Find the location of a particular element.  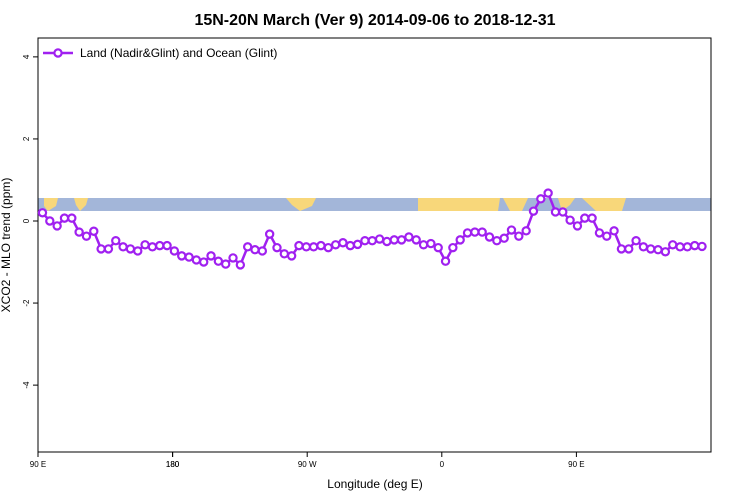

legend-marker is located at coordinates (58, 53).